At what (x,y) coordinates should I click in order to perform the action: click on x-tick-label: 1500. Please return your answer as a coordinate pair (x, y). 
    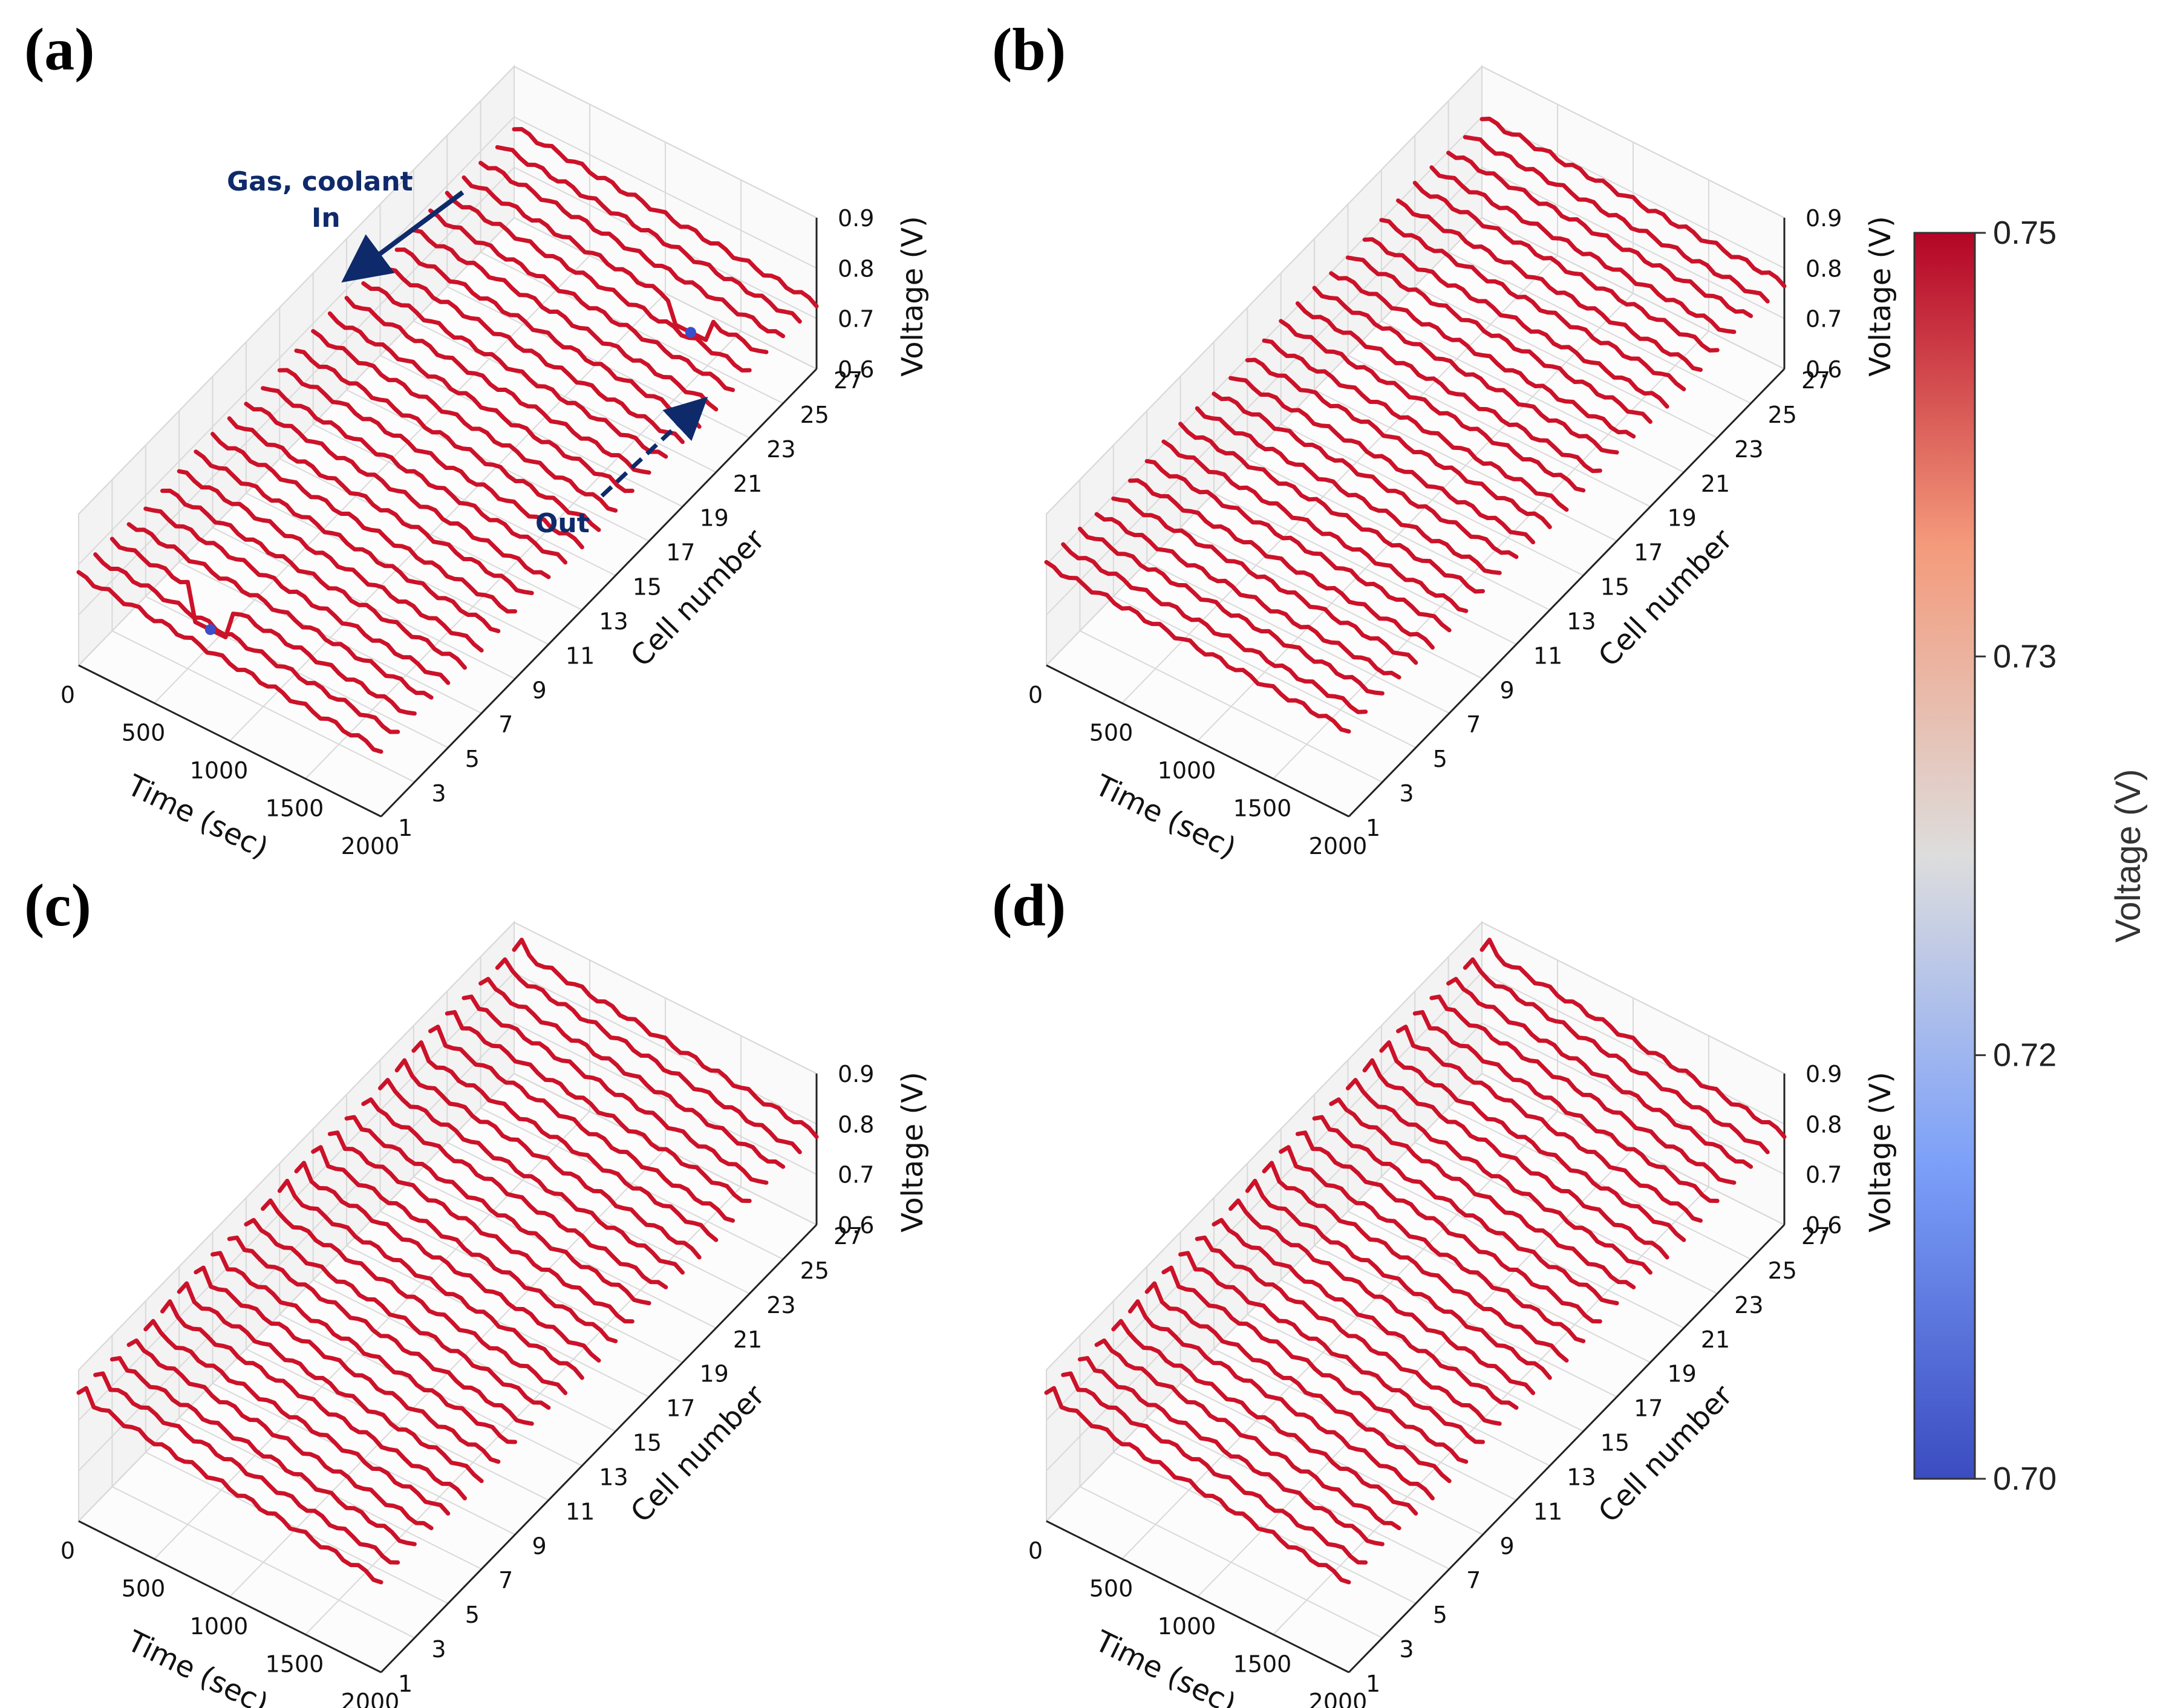
    Looking at the image, I should click on (1263, 808).